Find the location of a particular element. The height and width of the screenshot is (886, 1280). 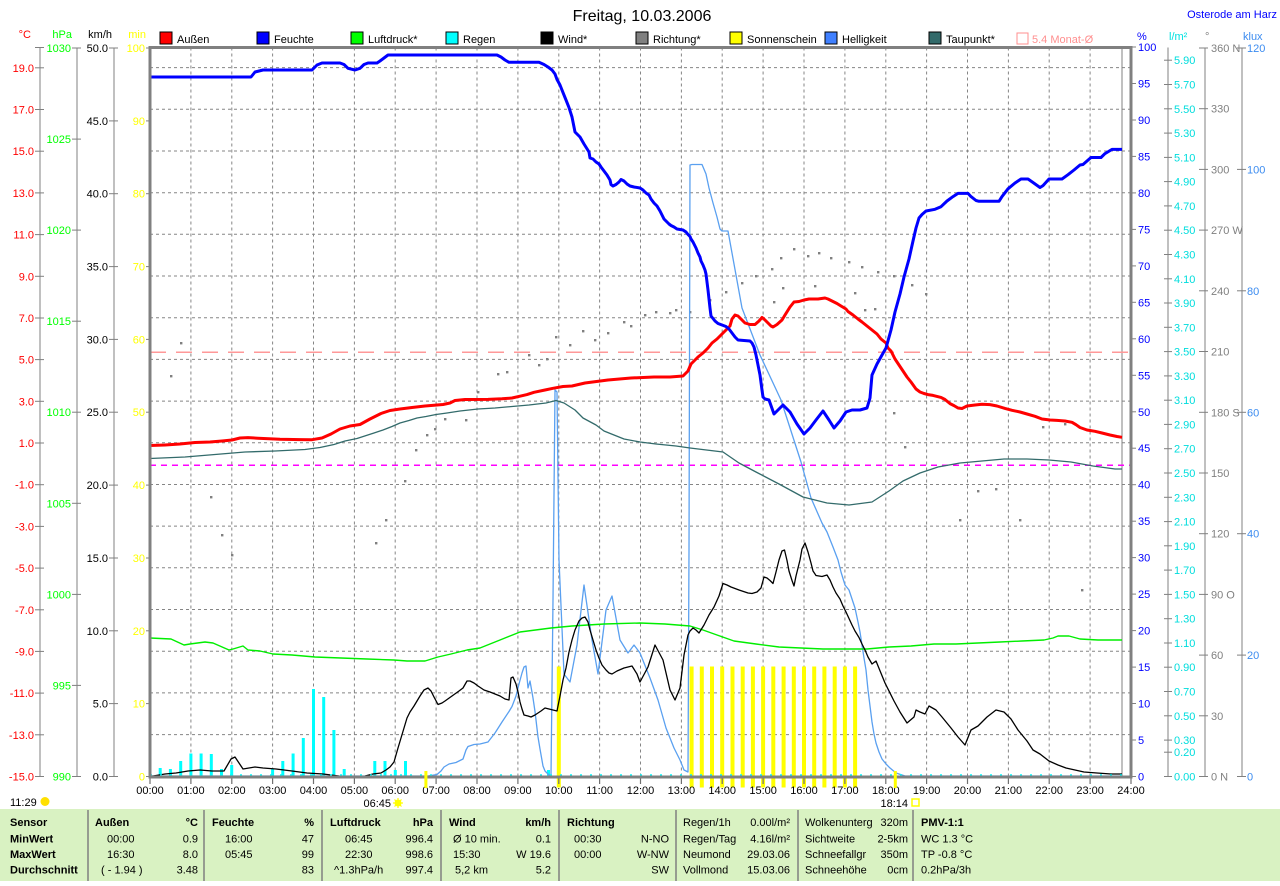

svg-text: 300 is located at coordinates (1220, 170).